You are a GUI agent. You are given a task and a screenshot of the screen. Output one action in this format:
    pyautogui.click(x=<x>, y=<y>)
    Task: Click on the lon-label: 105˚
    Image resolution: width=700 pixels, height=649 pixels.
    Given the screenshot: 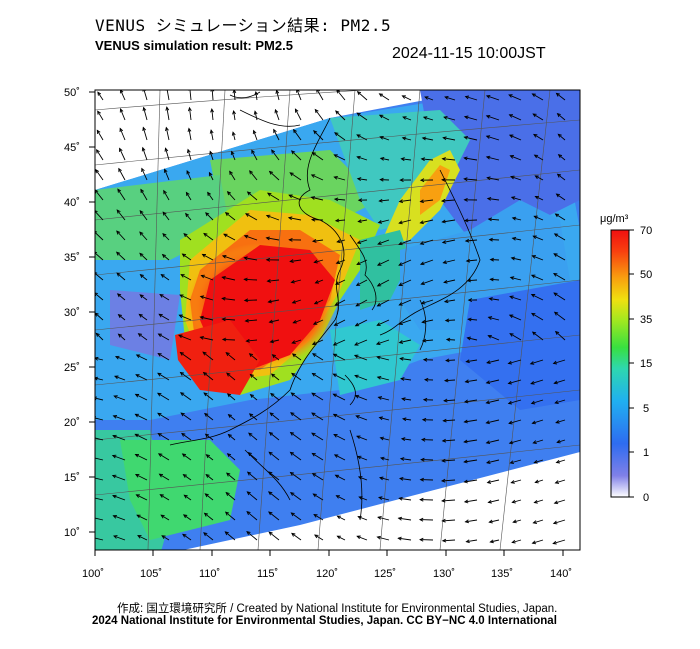 What is the action you would take?
    pyautogui.click(x=151, y=574)
    